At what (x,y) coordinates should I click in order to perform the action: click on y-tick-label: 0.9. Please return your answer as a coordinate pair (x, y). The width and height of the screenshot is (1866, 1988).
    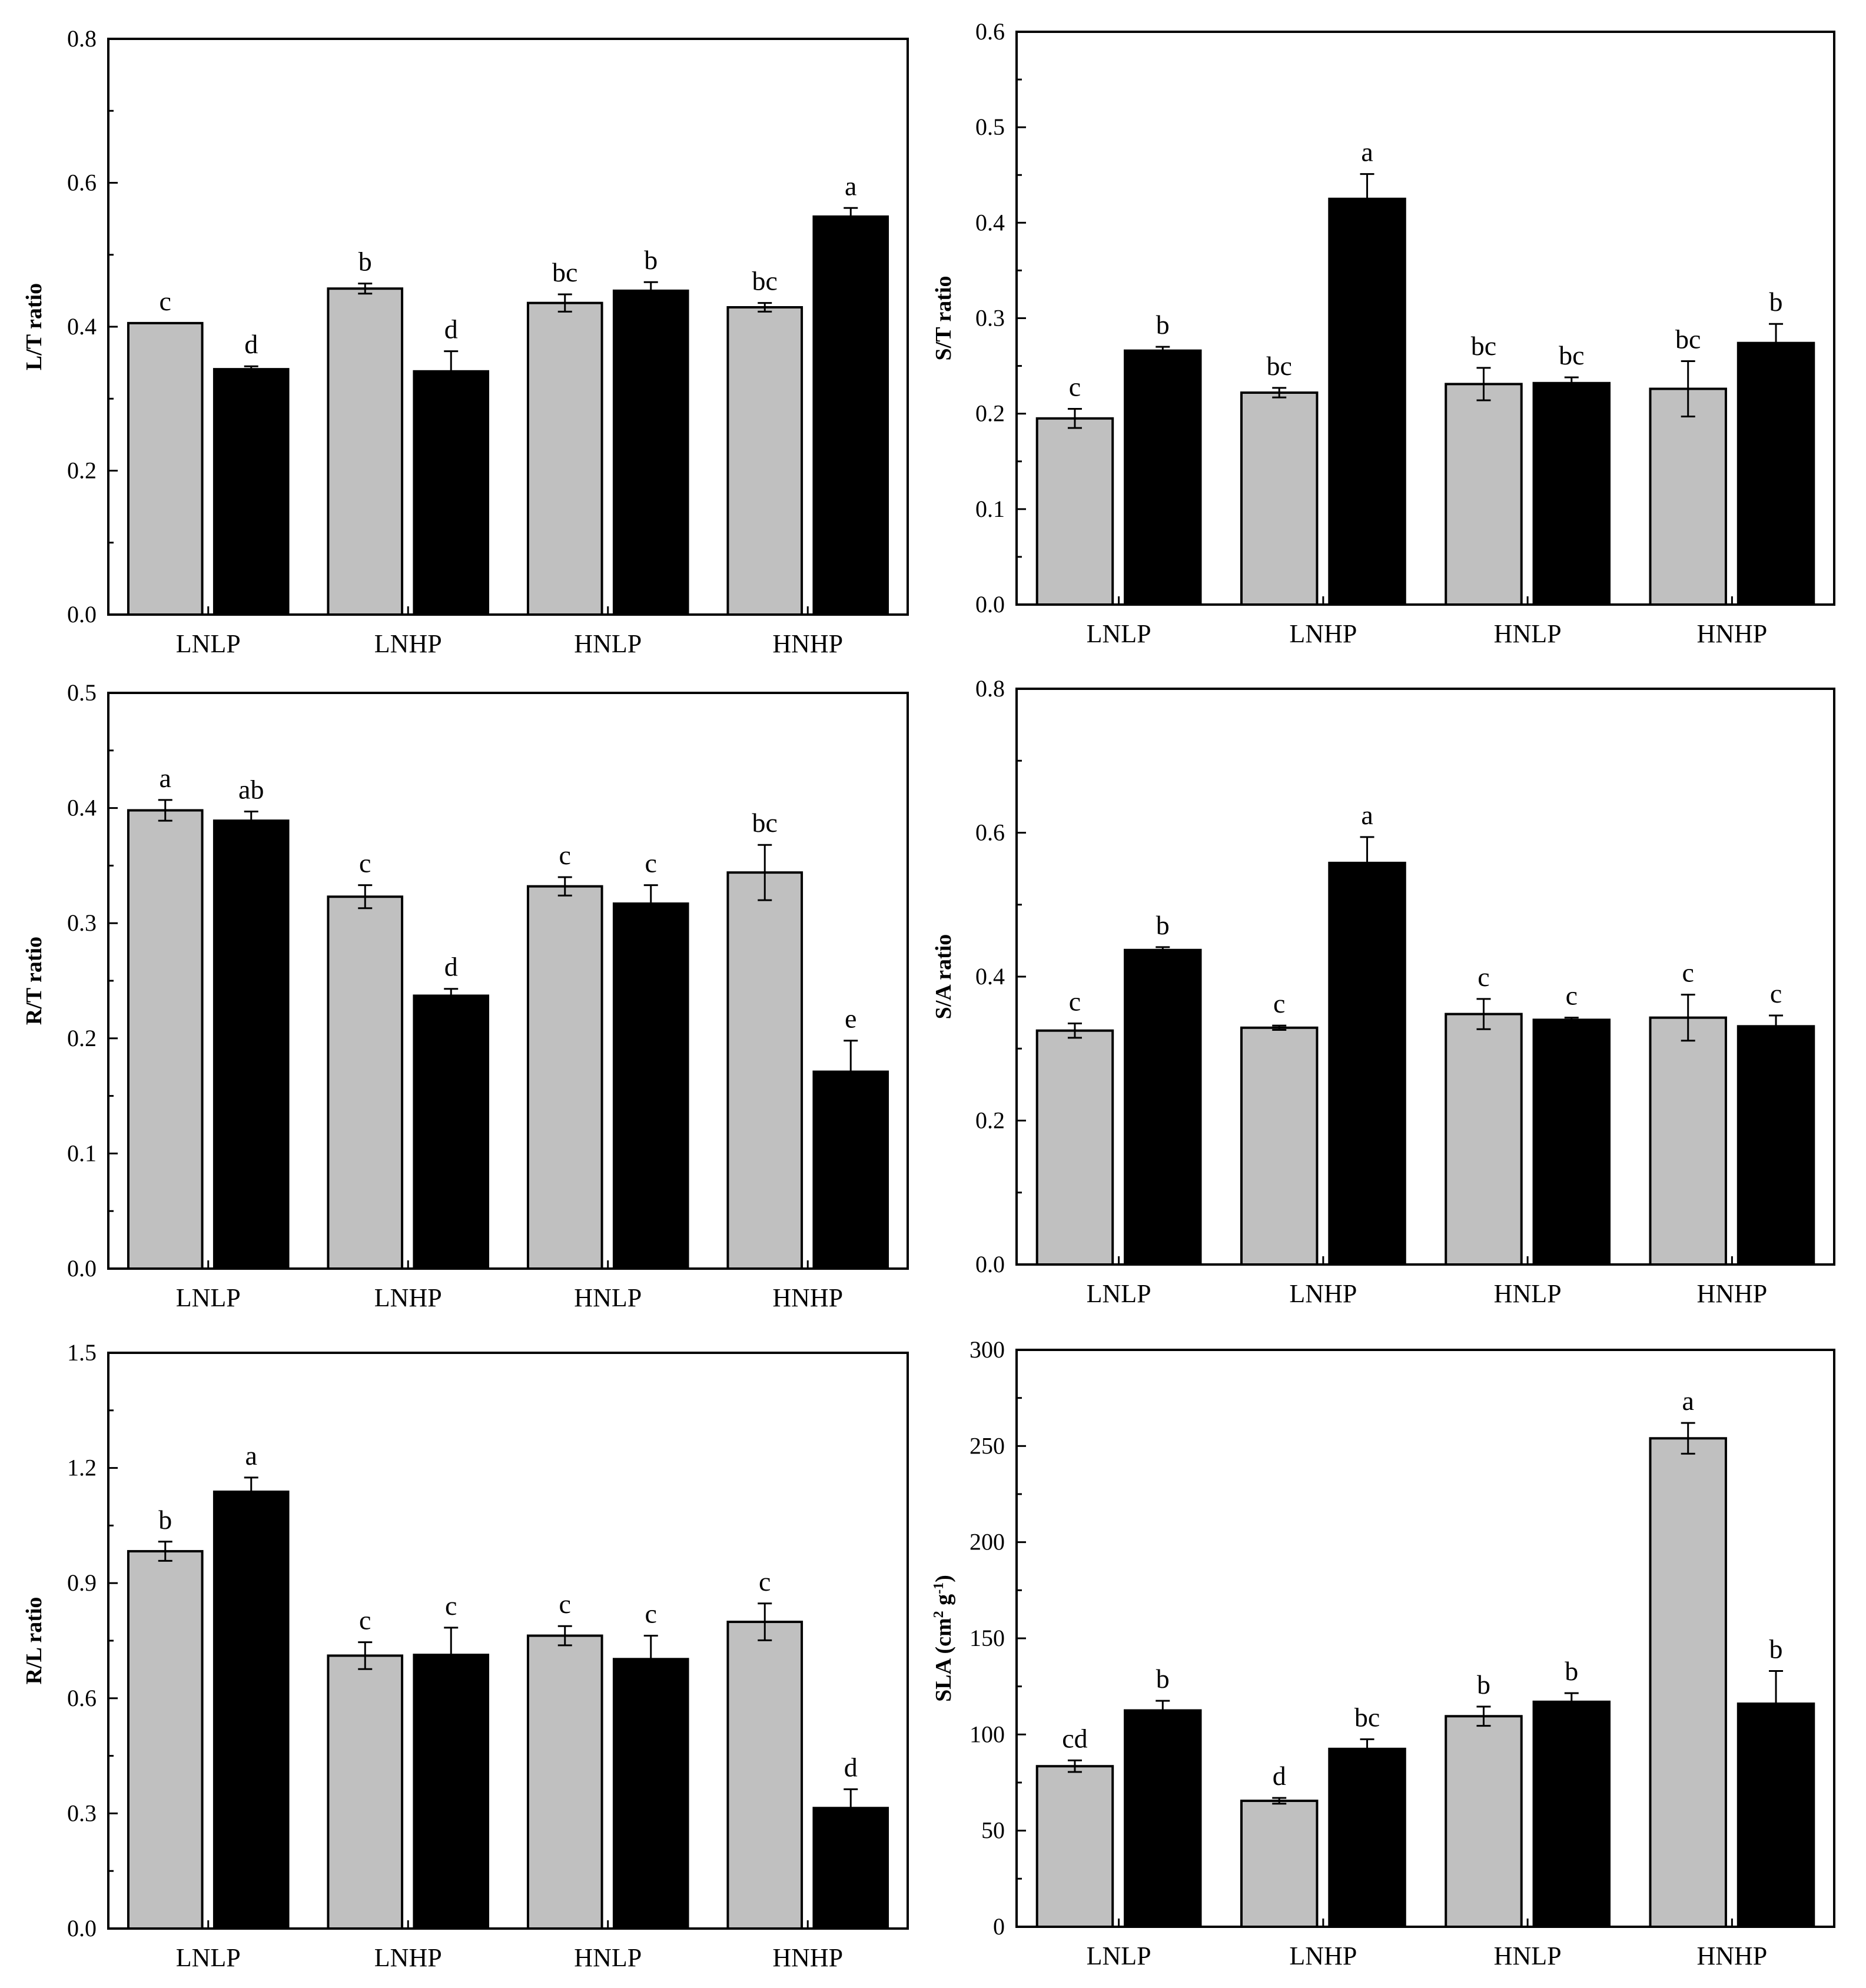
    Looking at the image, I should click on (82, 1582).